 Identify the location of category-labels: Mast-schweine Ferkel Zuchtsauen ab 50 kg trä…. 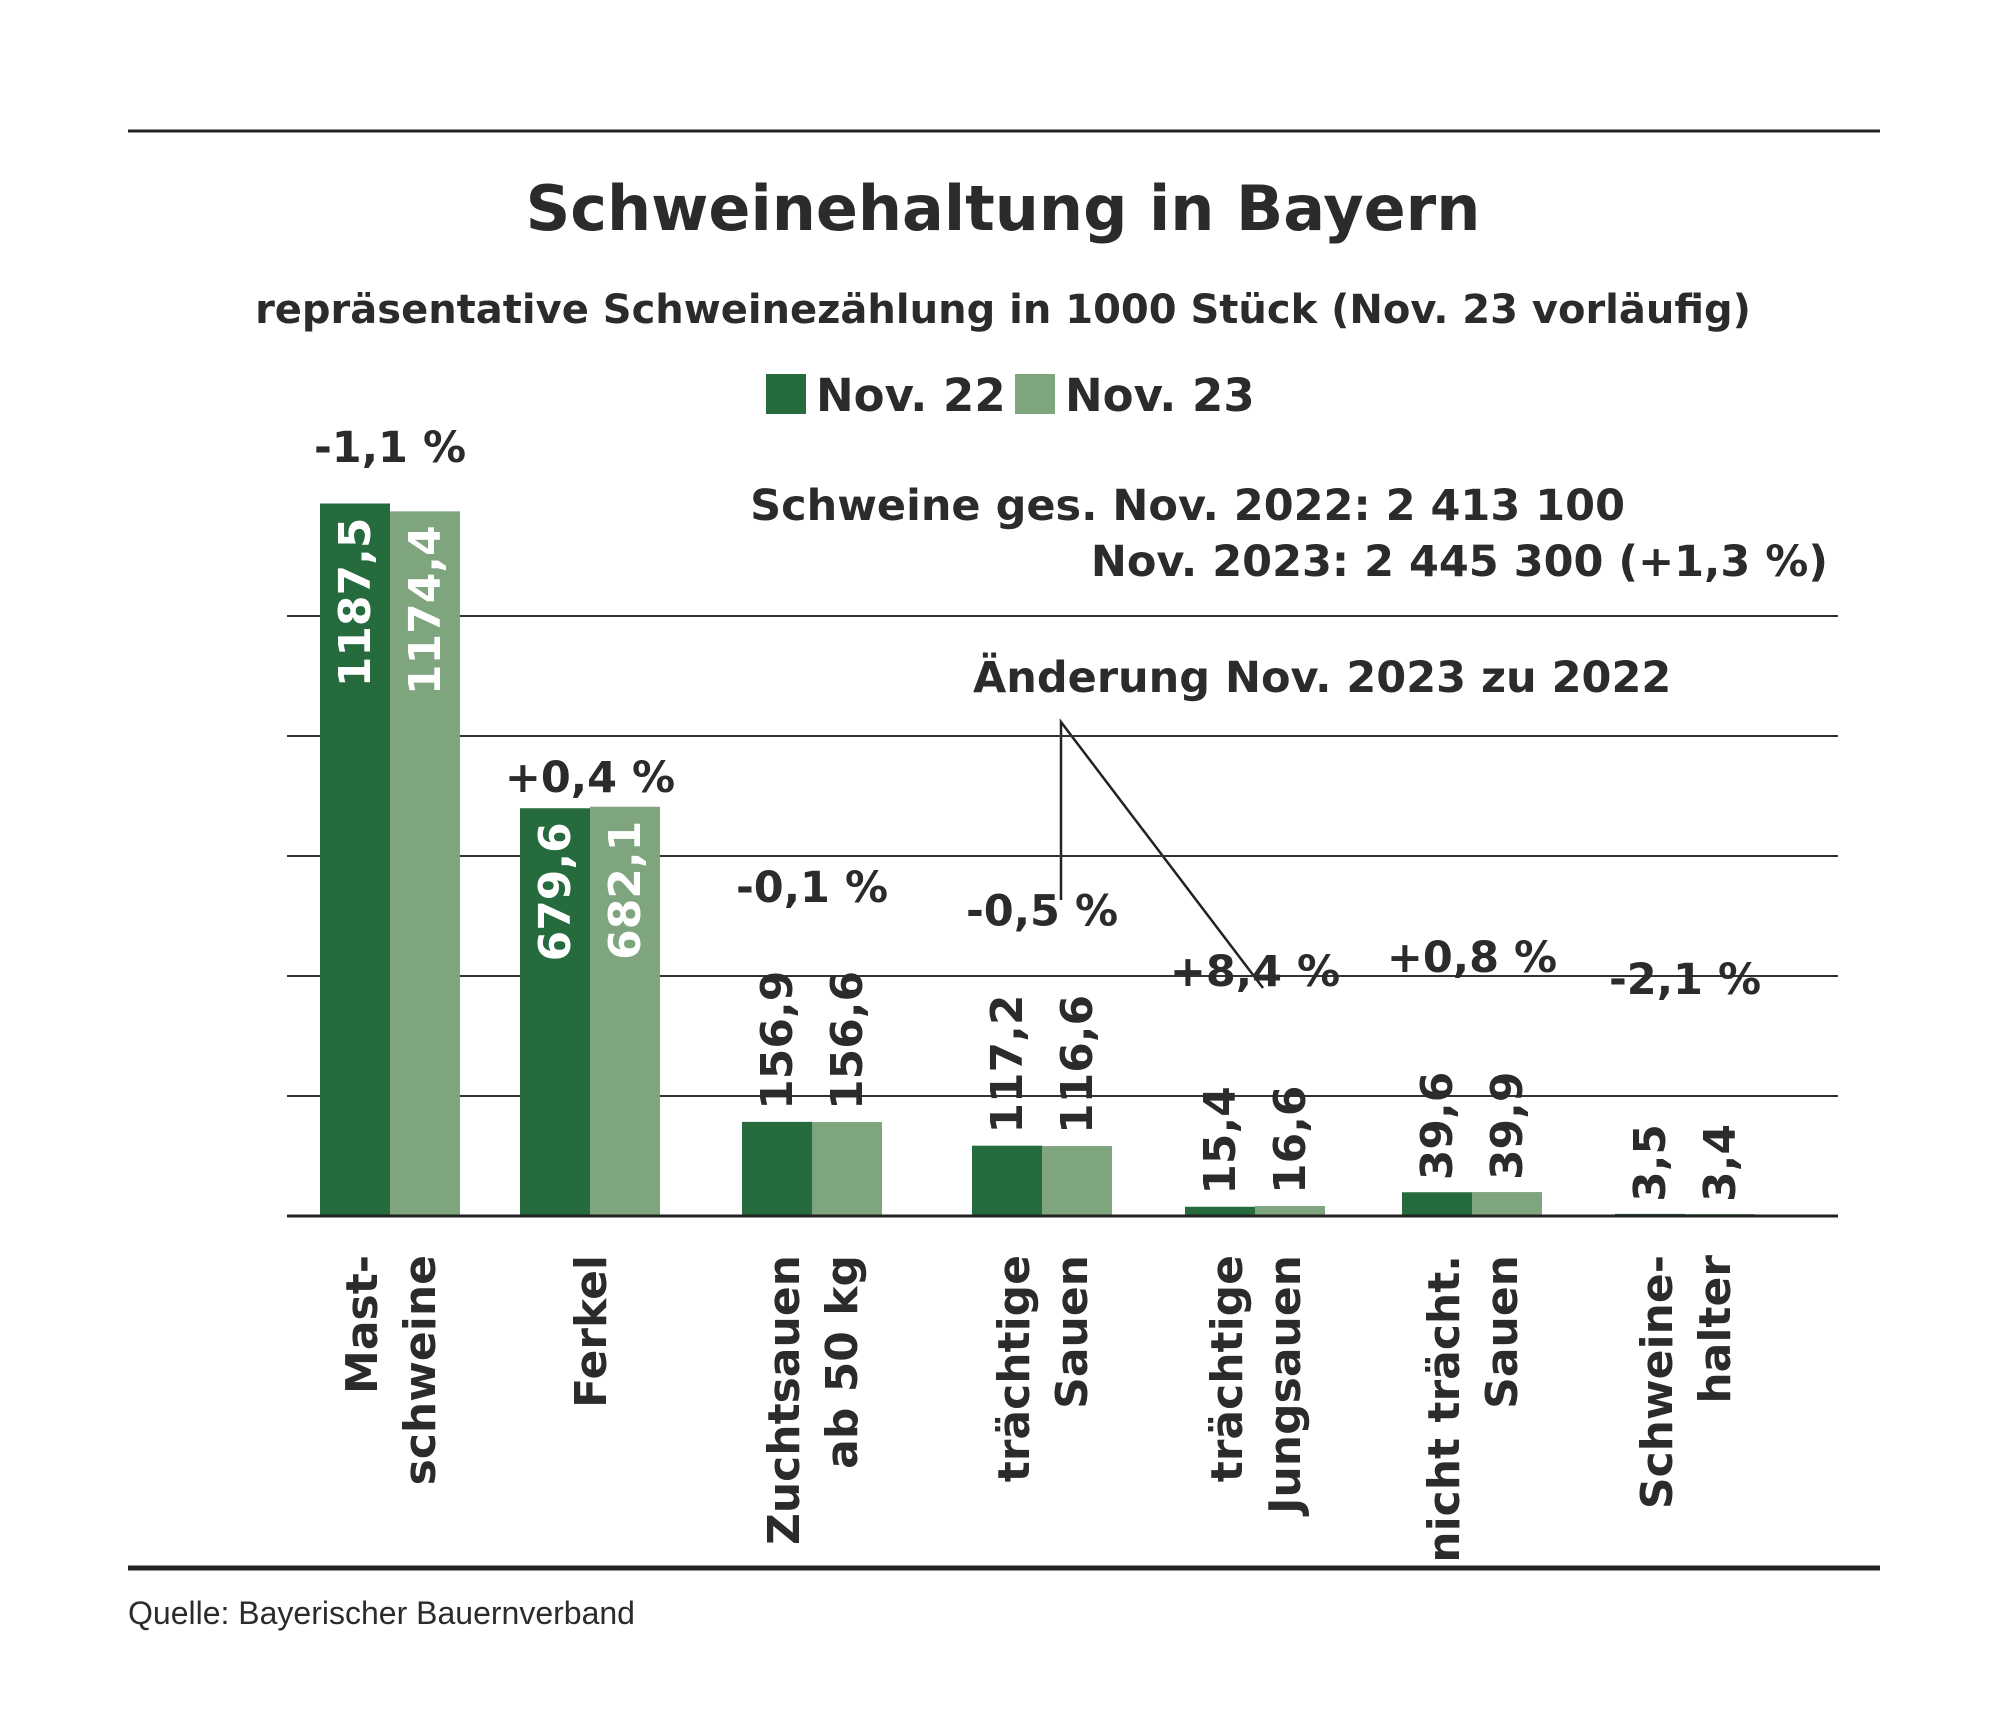
(1039, 1409).